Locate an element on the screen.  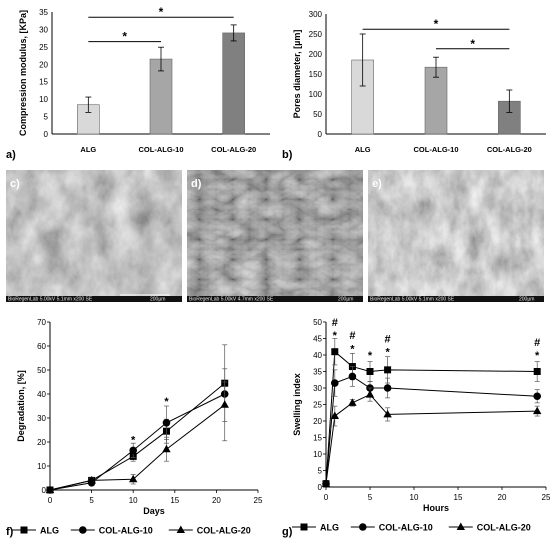
chart-f-ytick-label: 20 is located at coordinates (41, 442).